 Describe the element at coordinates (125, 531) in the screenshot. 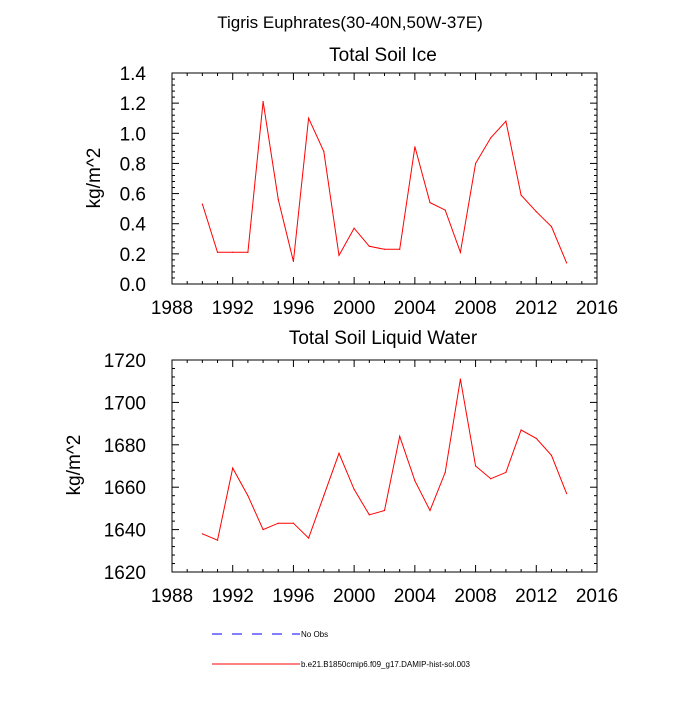

I see `y-tick-label: 1640` at that location.